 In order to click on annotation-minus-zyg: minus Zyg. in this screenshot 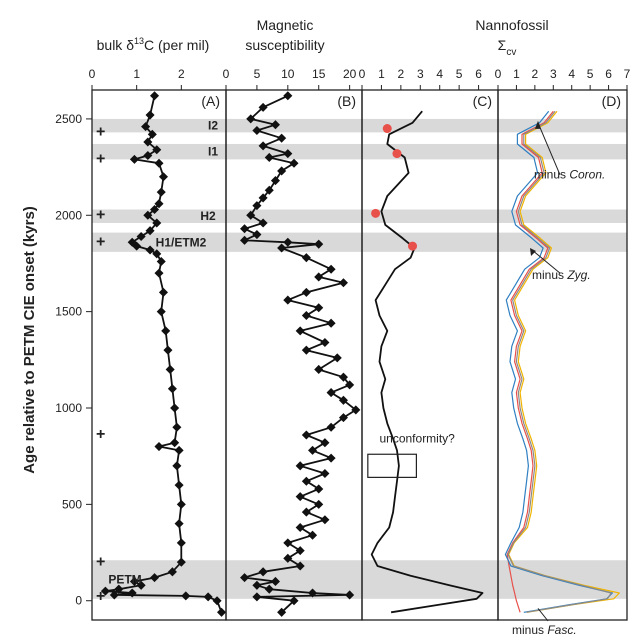, I will do `click(561, 275)`.